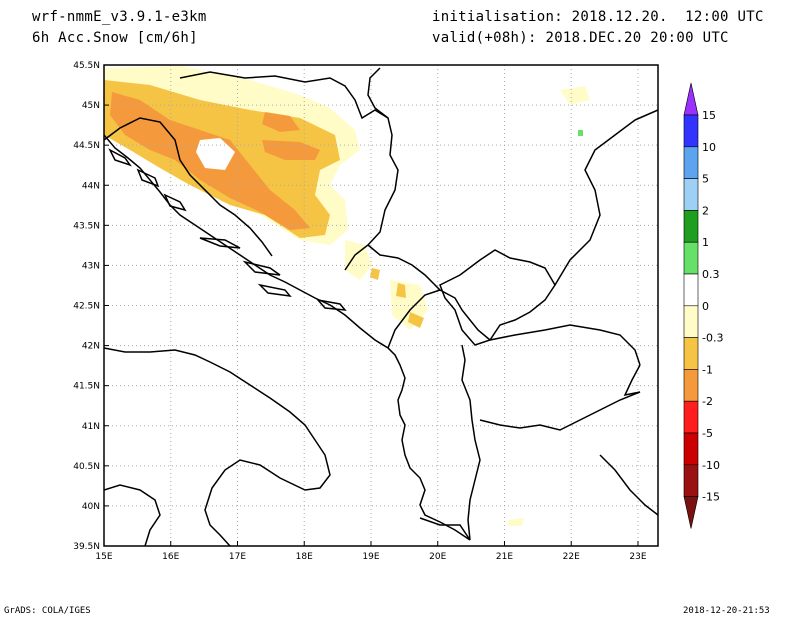  What do you see at coordinates (712, 338) in the screenshot?
I see `colorbar-label: -0.3` at bounding box center [712, 338].